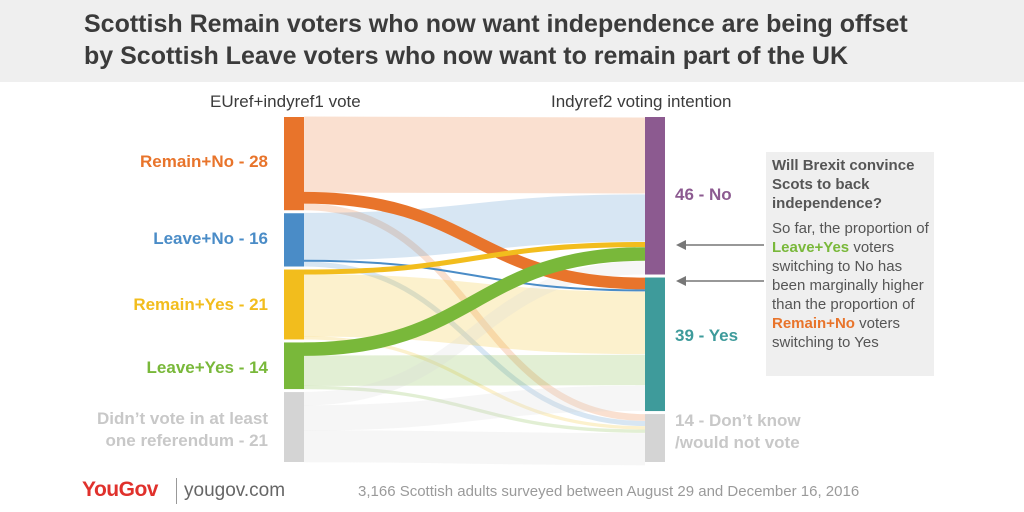 This screenshot has width=1024, height=512. I want to click on flow-remain-no-to-don-t-know, so click(474, 312).